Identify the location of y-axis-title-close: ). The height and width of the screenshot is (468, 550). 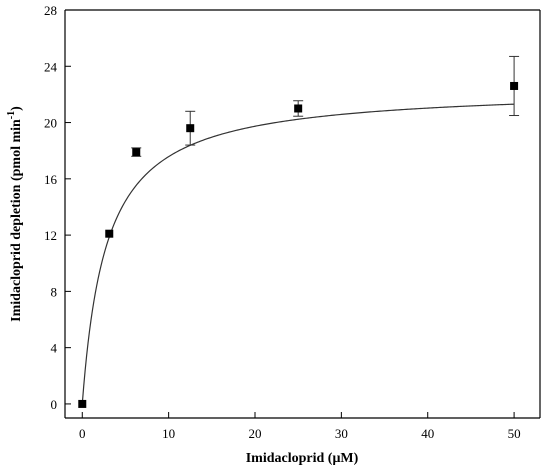
(16, 108).